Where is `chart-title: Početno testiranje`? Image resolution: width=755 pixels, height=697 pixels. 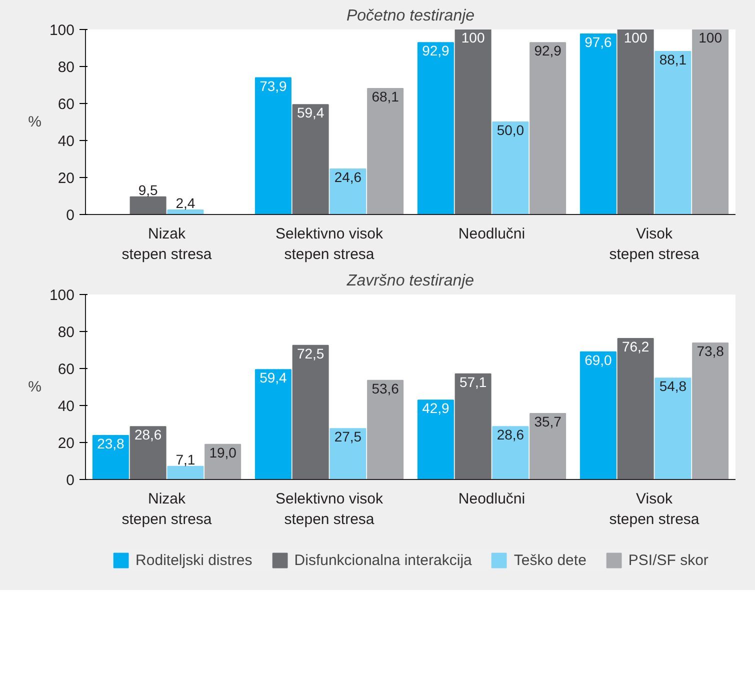
chart-title: Početno testiranje is located at coordinates (410, 16).